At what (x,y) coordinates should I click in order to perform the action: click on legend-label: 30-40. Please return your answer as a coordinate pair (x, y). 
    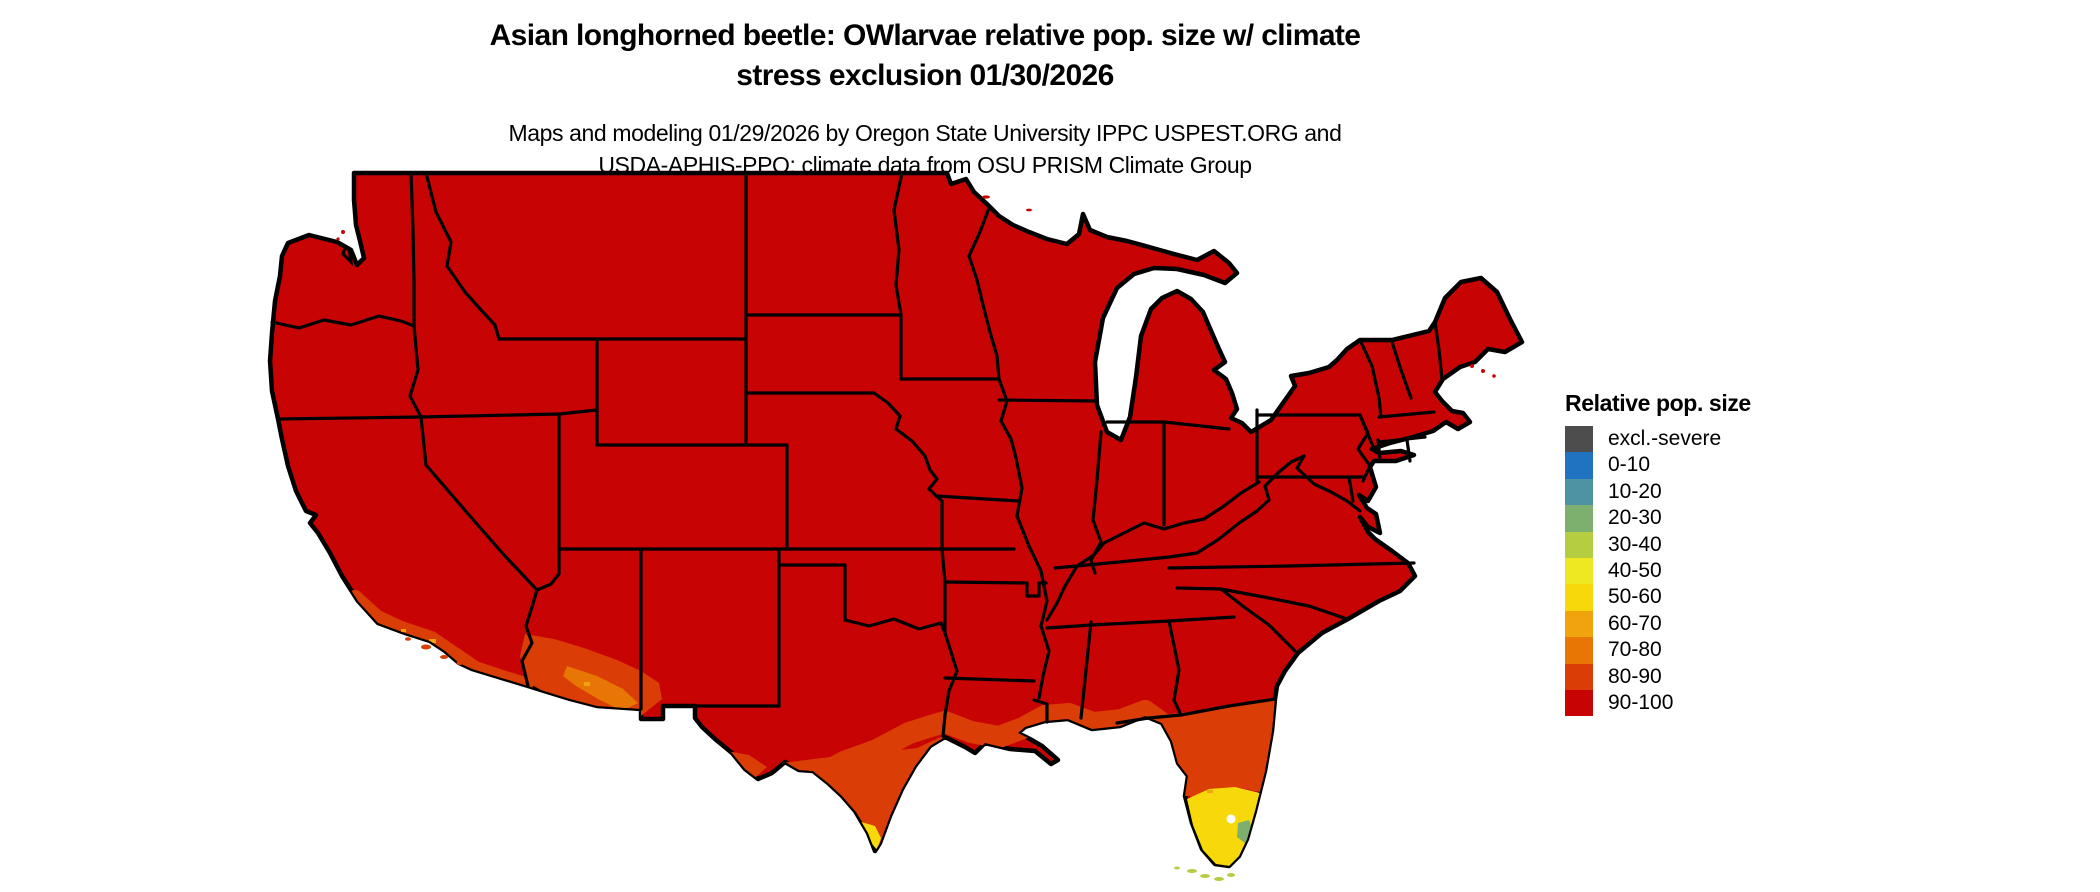
    Looking at the image, I should click on (1635, 544).